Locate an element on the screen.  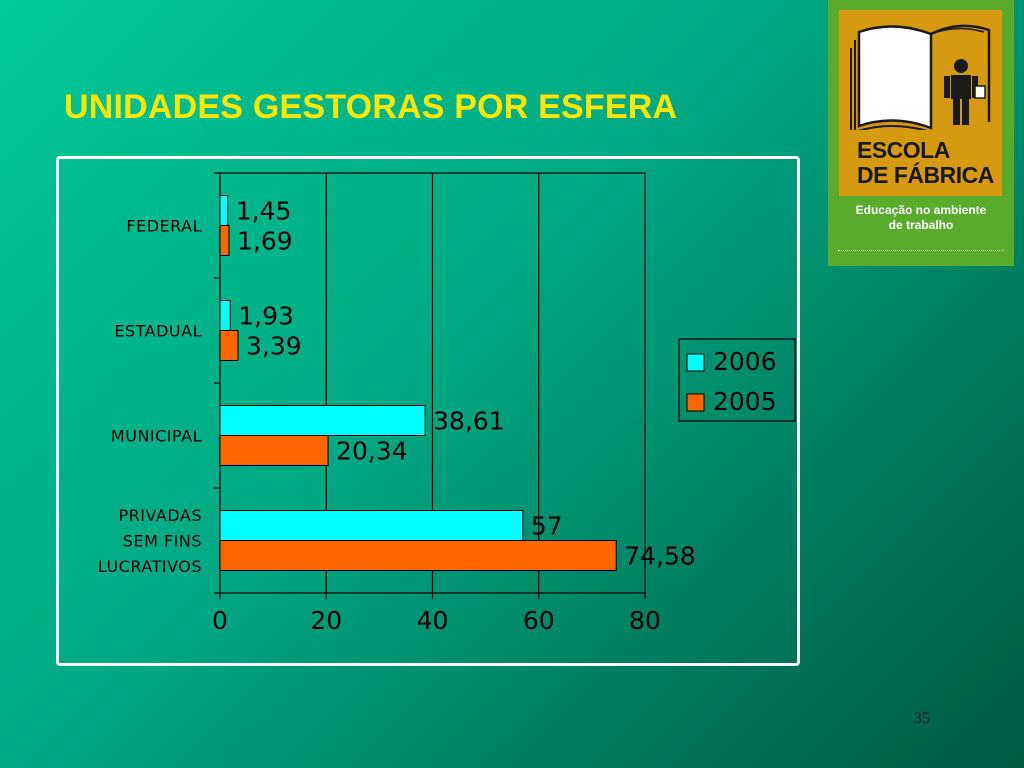
logo-divider is located at coordinates (921, 250).